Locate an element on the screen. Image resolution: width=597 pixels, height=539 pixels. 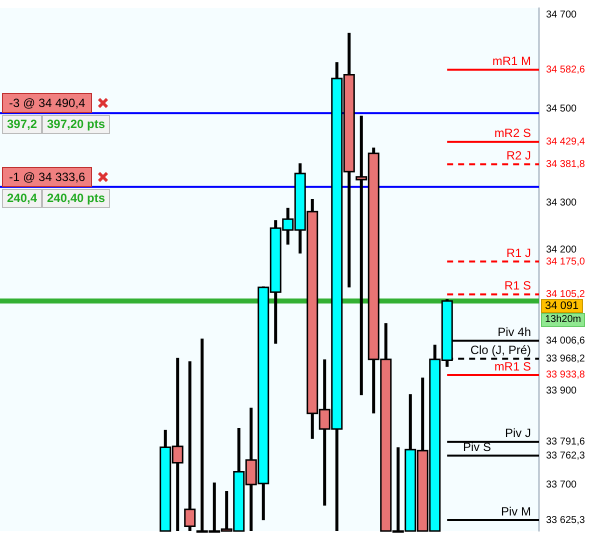
annotation: 397,2 is located at coordinates (22, 124).